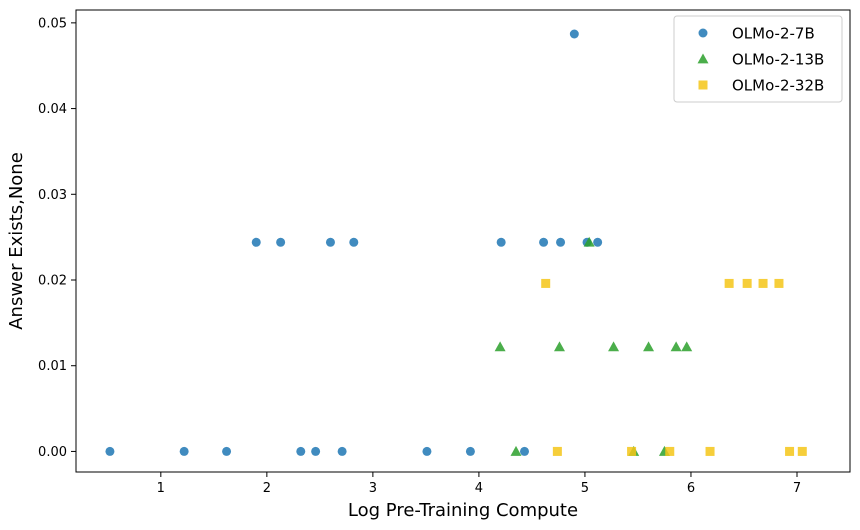 The image size is (860, 530). What do you see at coordinates (778, 60) in the screenshot?
I see `legend-label: OLMo-2-13B` at bounding box center [778, 60].